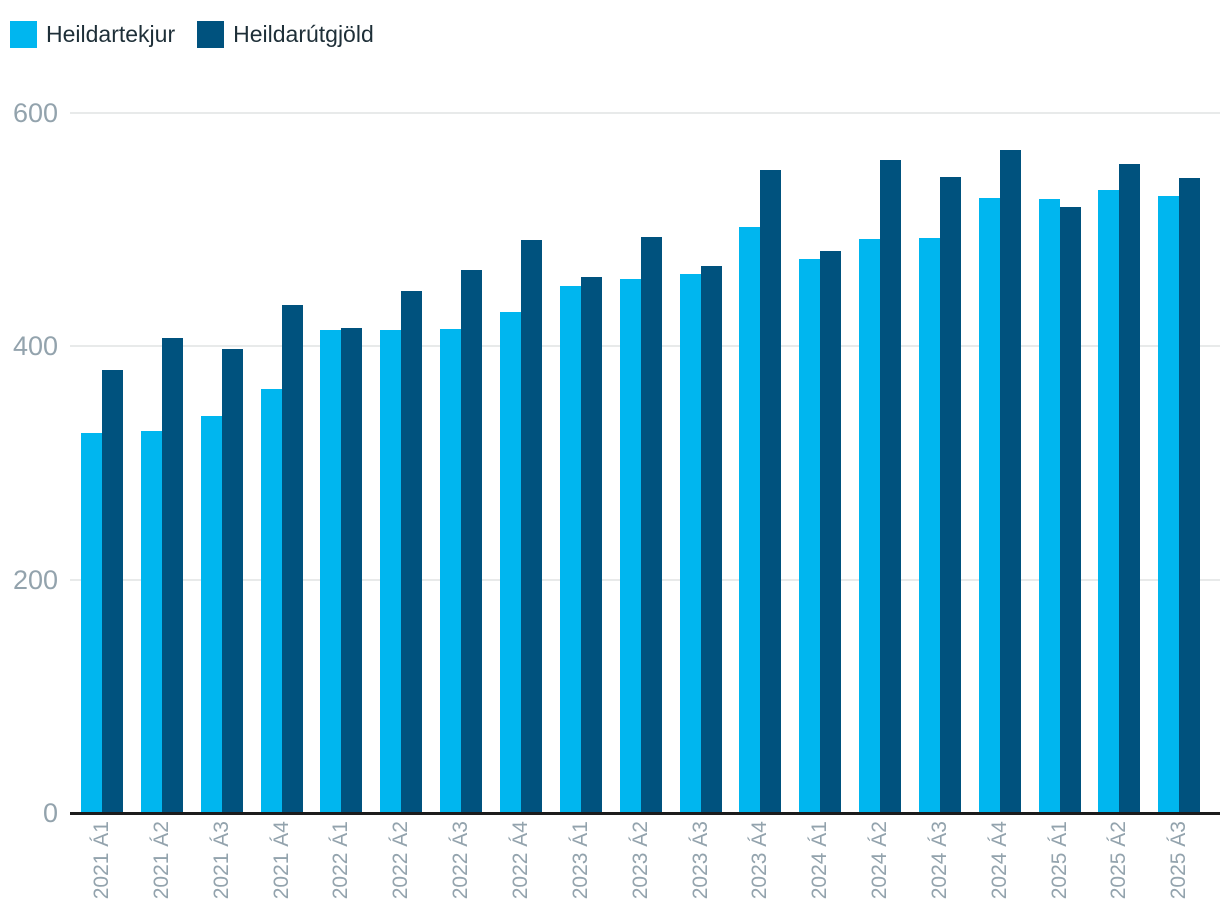 Image resolution: width=1220 pixels, height=924 pixels. Describe the element at coordinates (23, 34) in the screenshot. I see `legend-swatch-heildartekjur` at that location.